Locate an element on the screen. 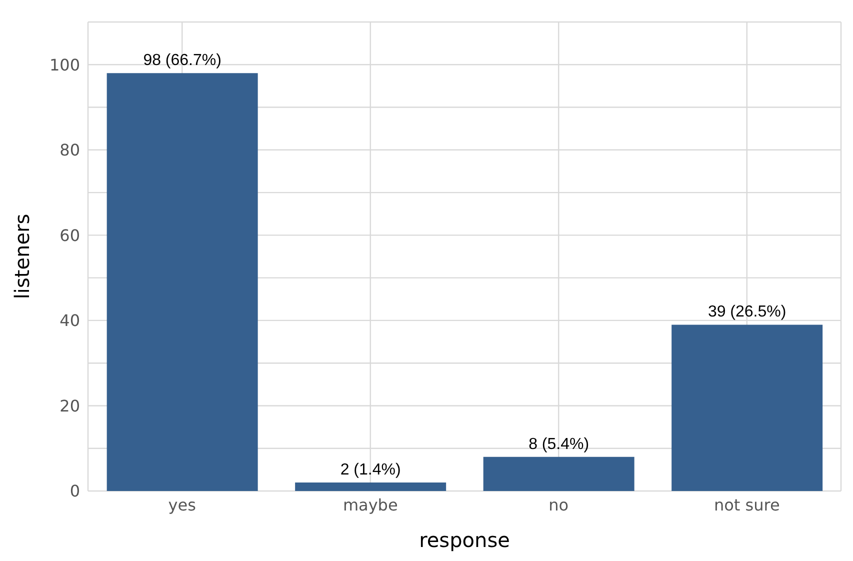 This screenshot has width=853, height=561. x-axis-title: response is located at coordinates (464, 540).